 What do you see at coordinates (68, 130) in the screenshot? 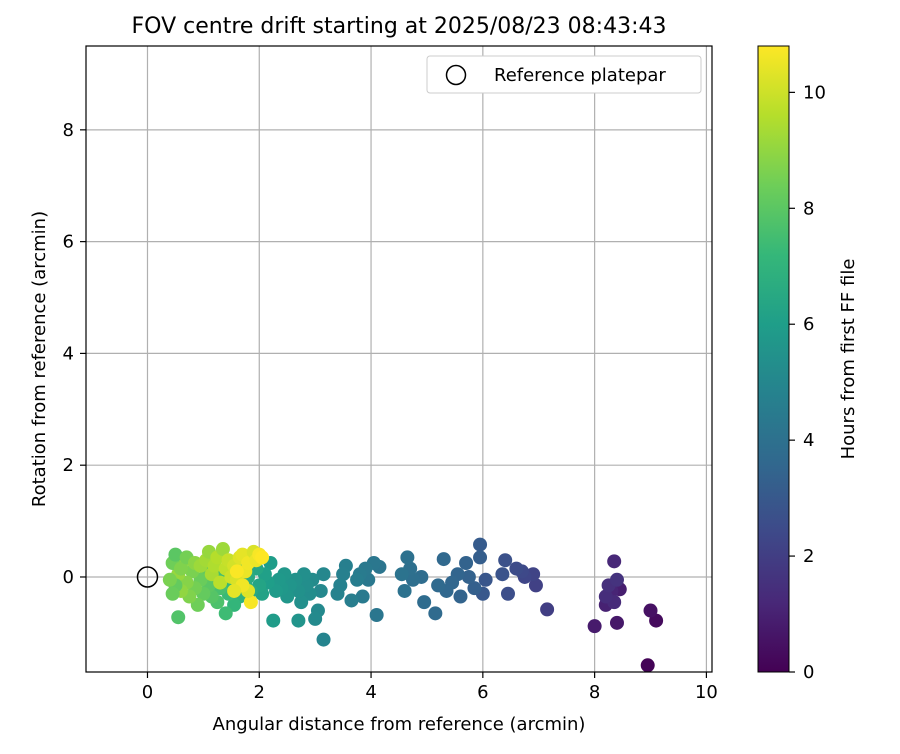
I see `y-tick-label: 8` at bounding box center [68, 130].